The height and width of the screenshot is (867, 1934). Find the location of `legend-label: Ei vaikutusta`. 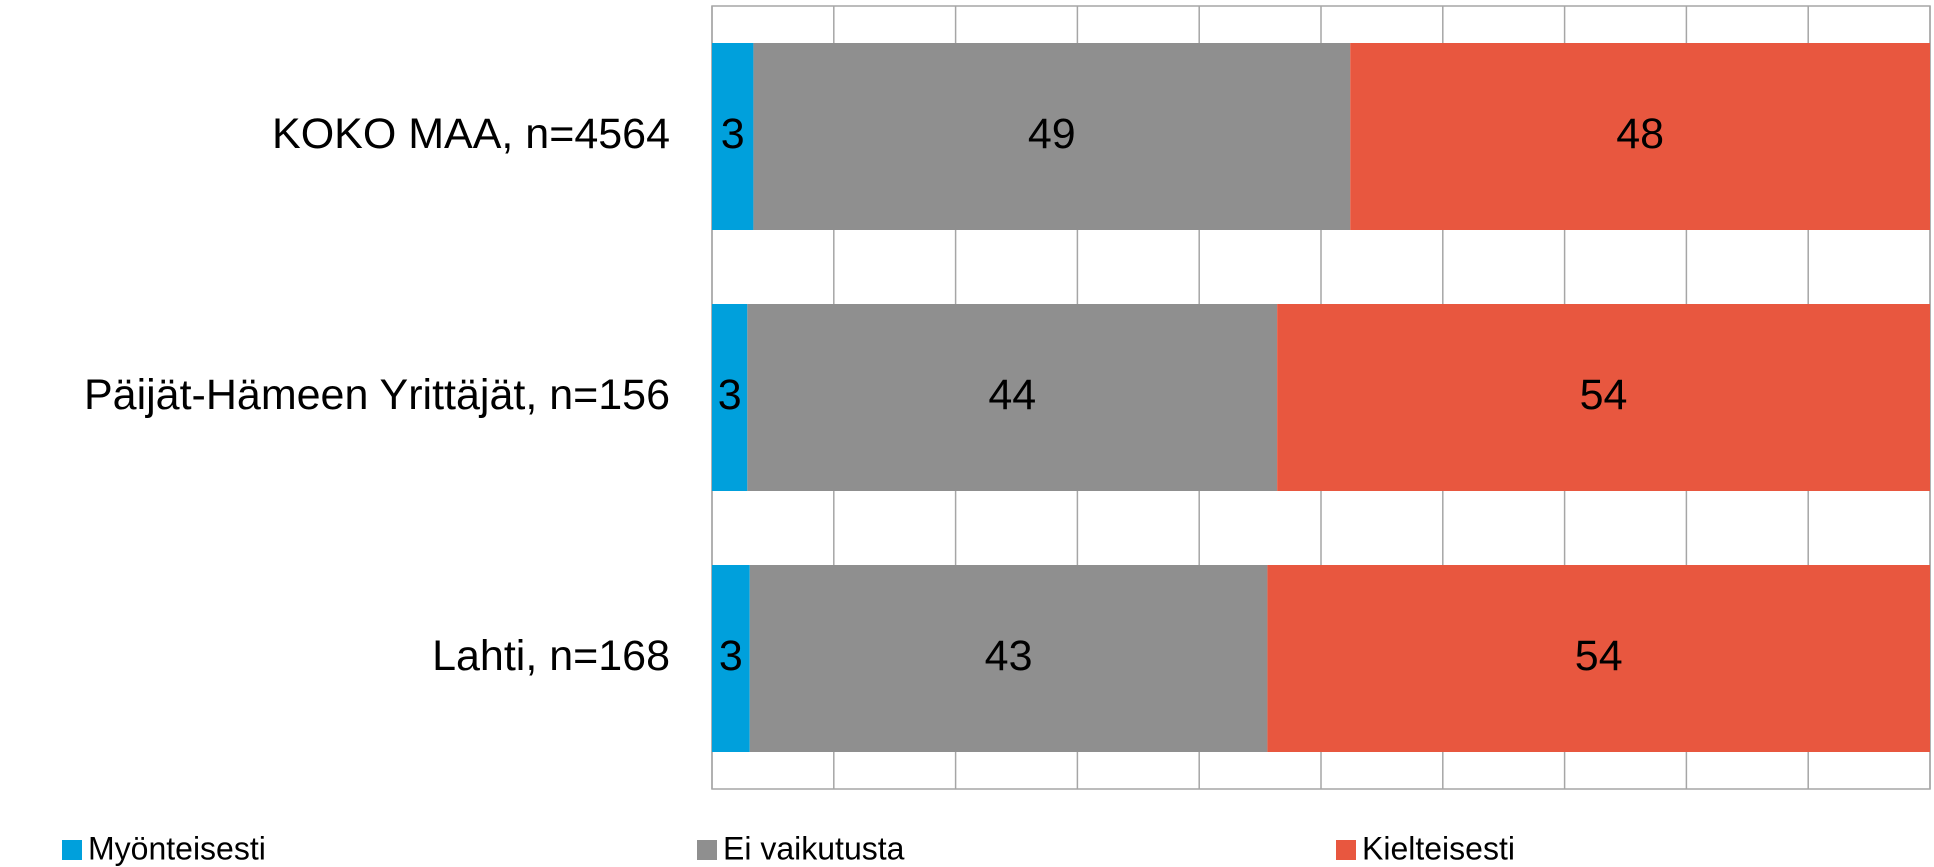

legend-label: Ei vaikutusta is located at coordinates (814, 848).